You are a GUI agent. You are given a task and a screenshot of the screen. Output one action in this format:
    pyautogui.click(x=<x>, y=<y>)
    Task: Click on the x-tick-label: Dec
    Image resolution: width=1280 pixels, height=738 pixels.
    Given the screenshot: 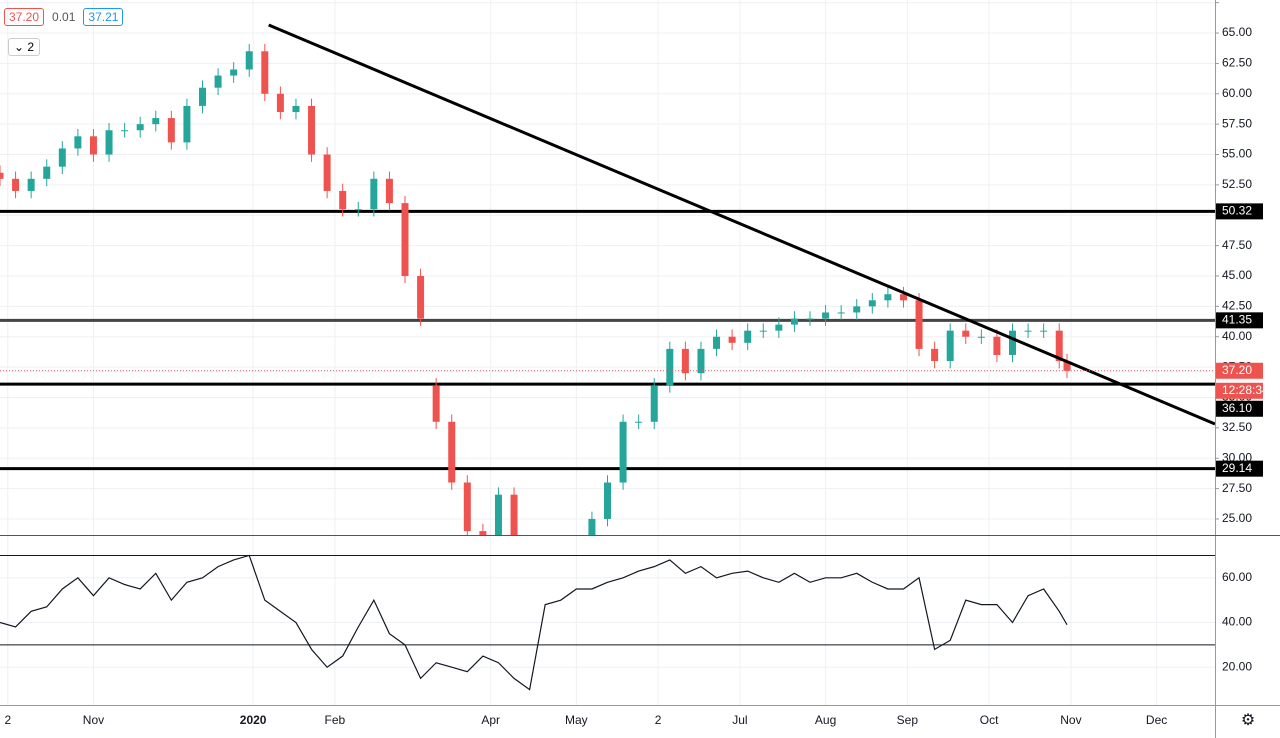 What is the action you would take?
    pyautogui.click(x=1156, y=720)
    